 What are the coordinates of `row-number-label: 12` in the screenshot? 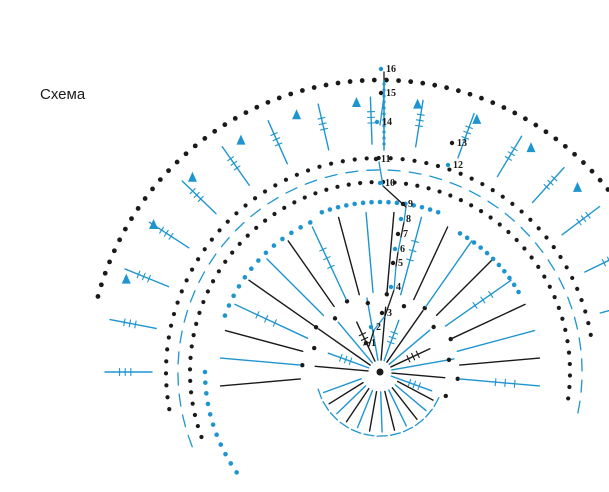 It's located at (458, 165).